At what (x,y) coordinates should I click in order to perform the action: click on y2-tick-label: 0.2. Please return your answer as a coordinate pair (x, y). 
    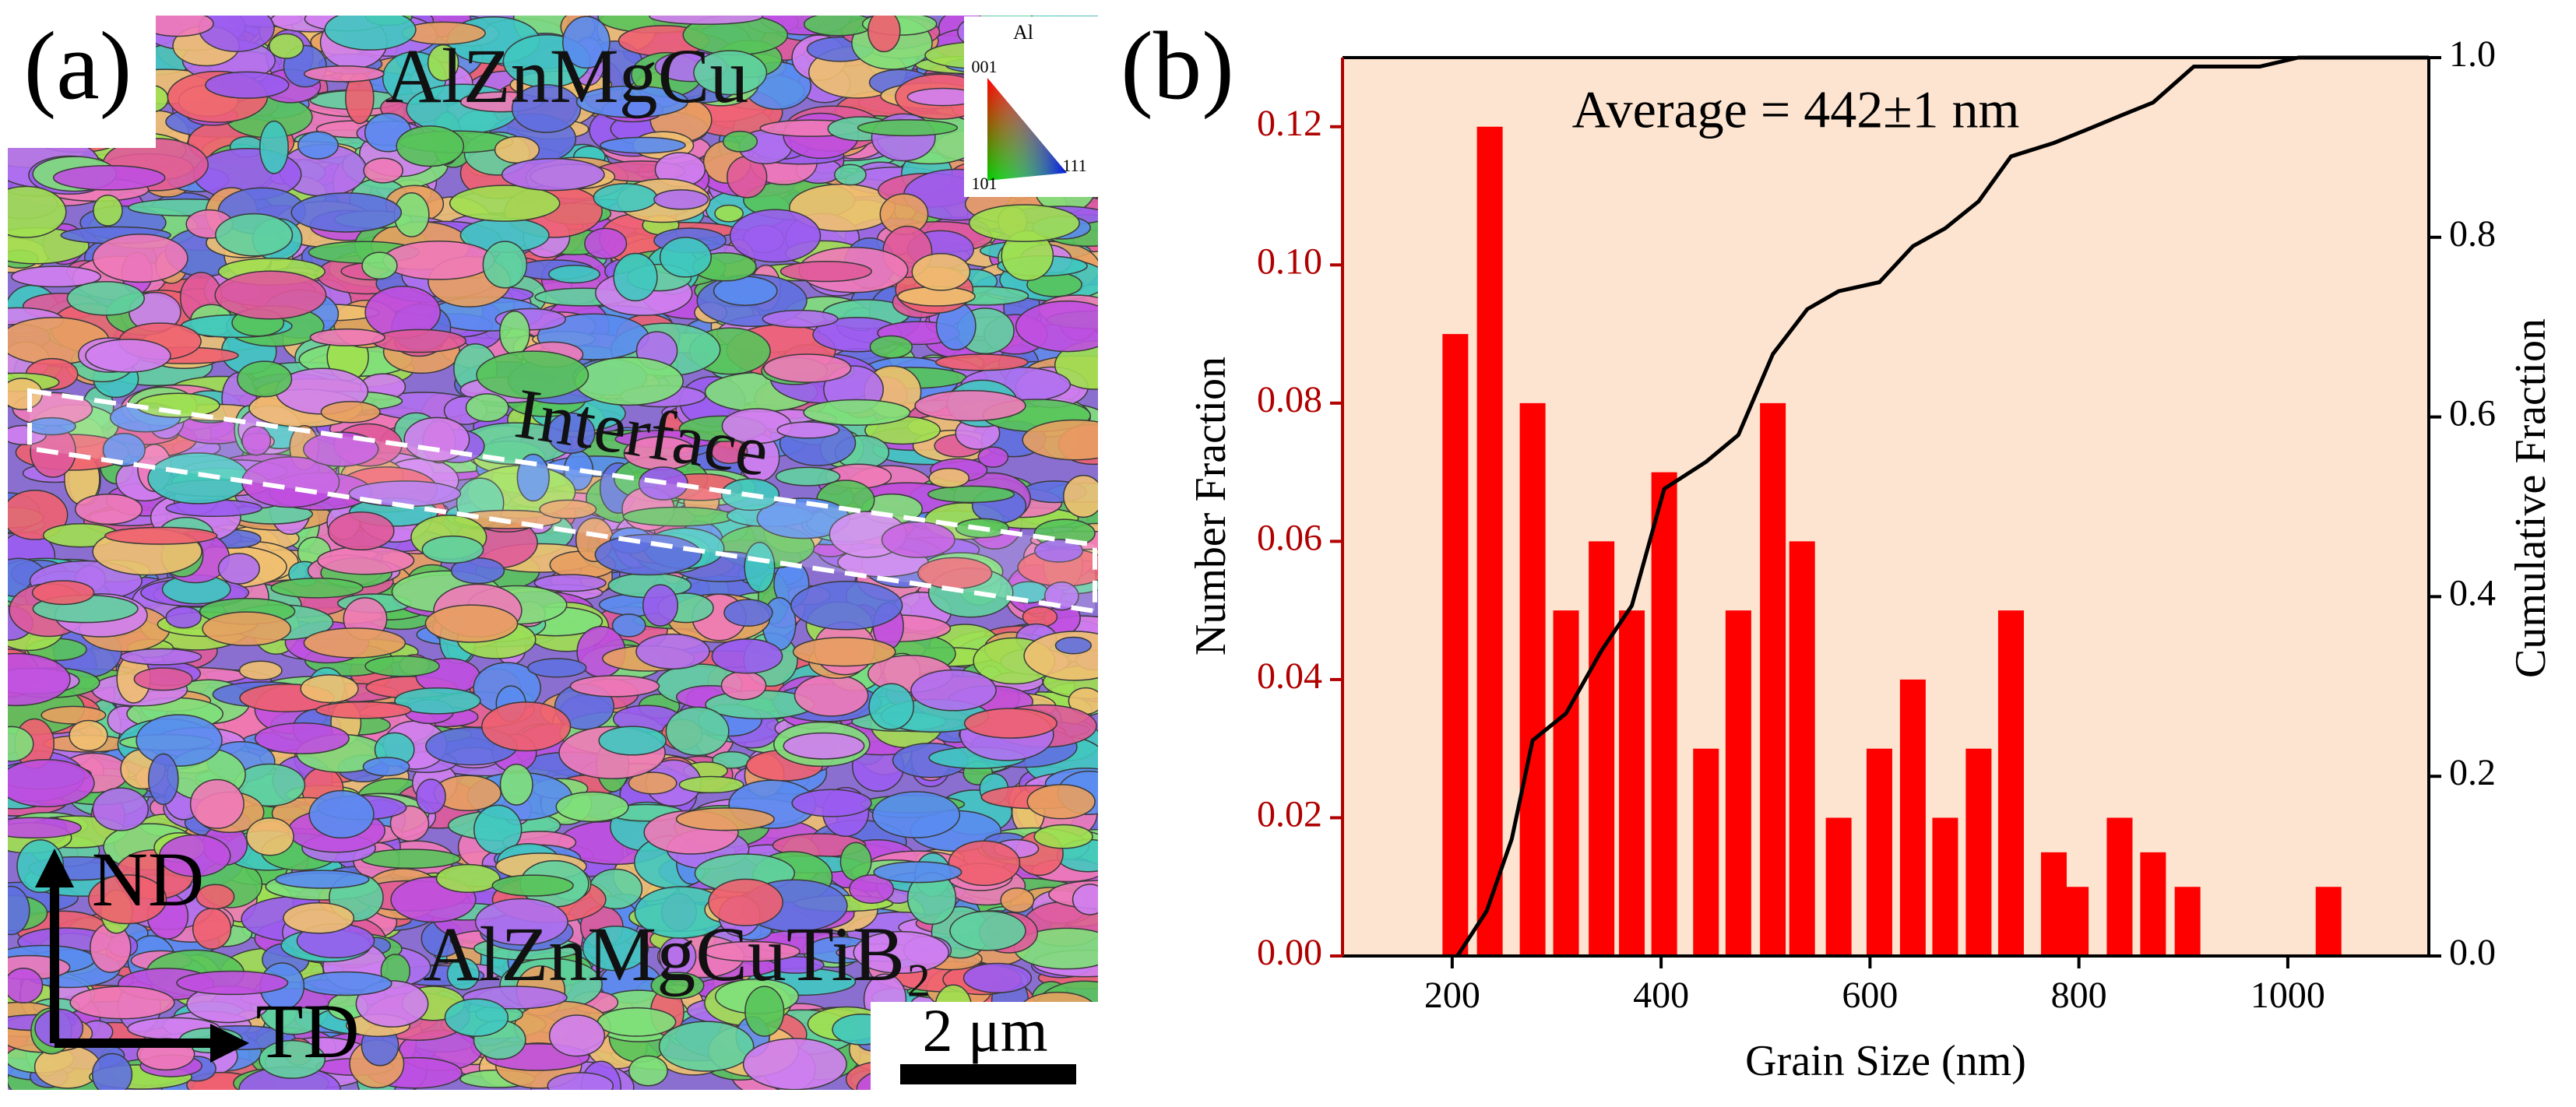
    Looking at the image, I should click on (2472, 773).